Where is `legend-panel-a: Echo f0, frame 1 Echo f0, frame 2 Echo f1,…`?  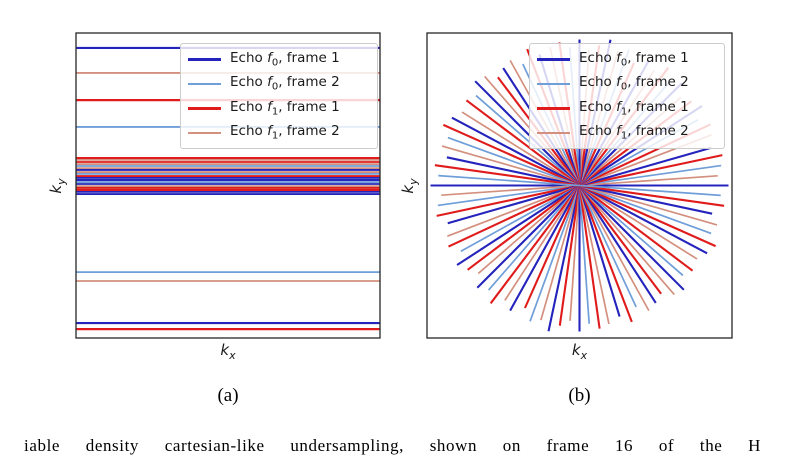 legend-panel-a: Echo f0, frame 1 Echo f0, frame 2 Echo f1,… is located at coordinates (279, 96).